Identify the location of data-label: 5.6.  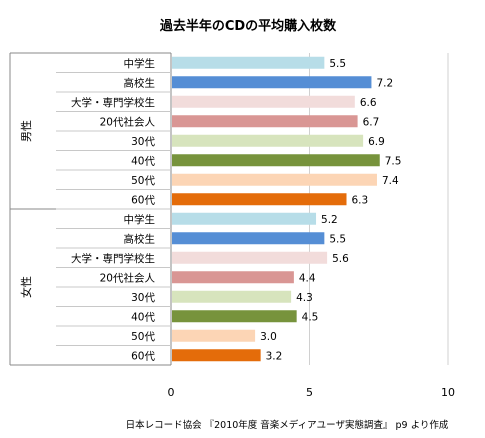
(340, 259).